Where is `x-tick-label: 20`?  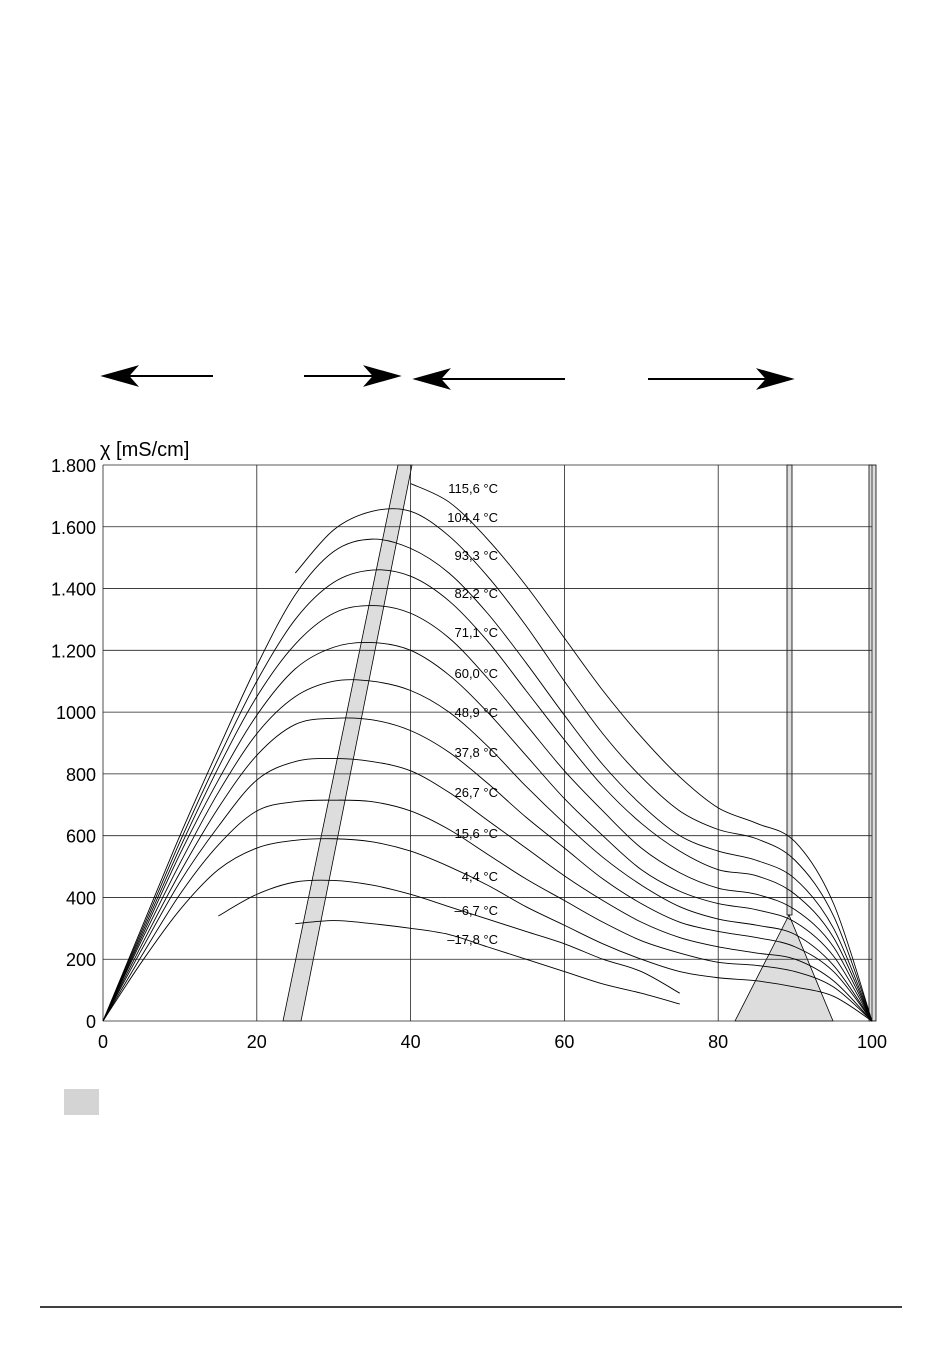 x-tick-label: 20 is located at coordinates (257, 1042).